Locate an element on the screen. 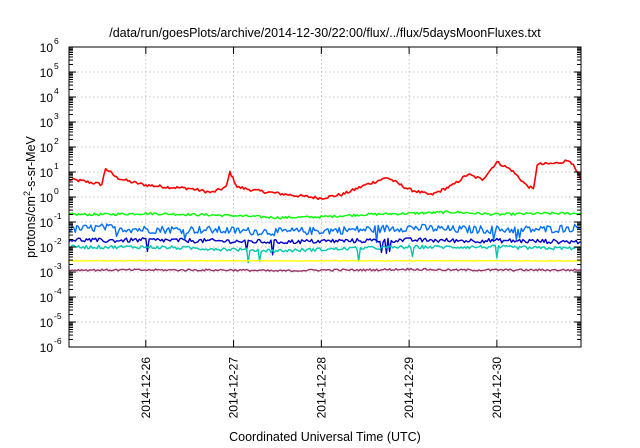 This screenshot has width=640, height=448. y-tick-exponent: 2 is located at coordinates (56, 141).